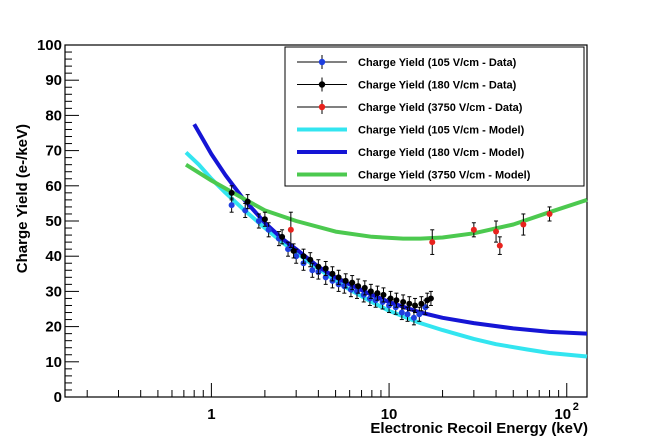 This screenshot has width=654, height=443. I want to click on x-tick-label: 1, so click(211, 414).